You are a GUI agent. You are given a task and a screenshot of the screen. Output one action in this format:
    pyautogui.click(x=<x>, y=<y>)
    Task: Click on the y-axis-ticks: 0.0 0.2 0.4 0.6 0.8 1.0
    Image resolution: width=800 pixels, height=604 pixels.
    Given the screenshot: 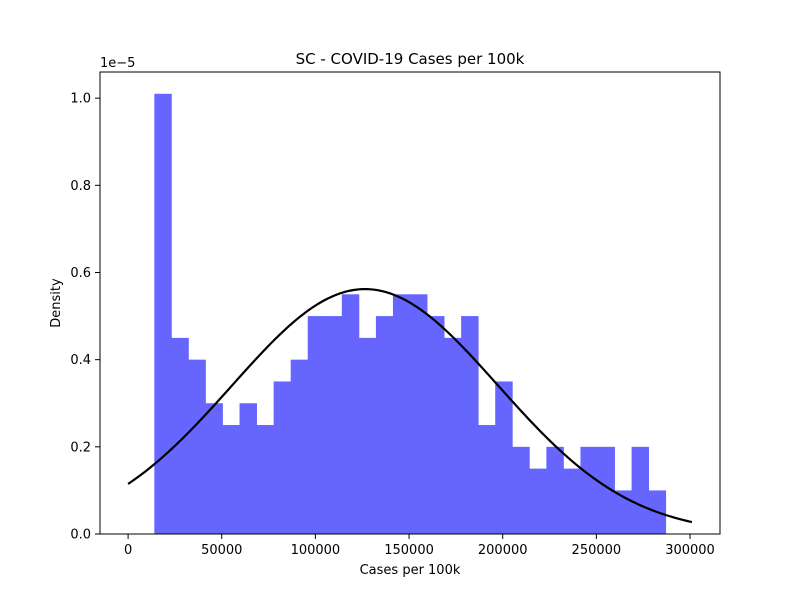 What is the action you would take?
    pyautogui.click(x=85, y=317)
    